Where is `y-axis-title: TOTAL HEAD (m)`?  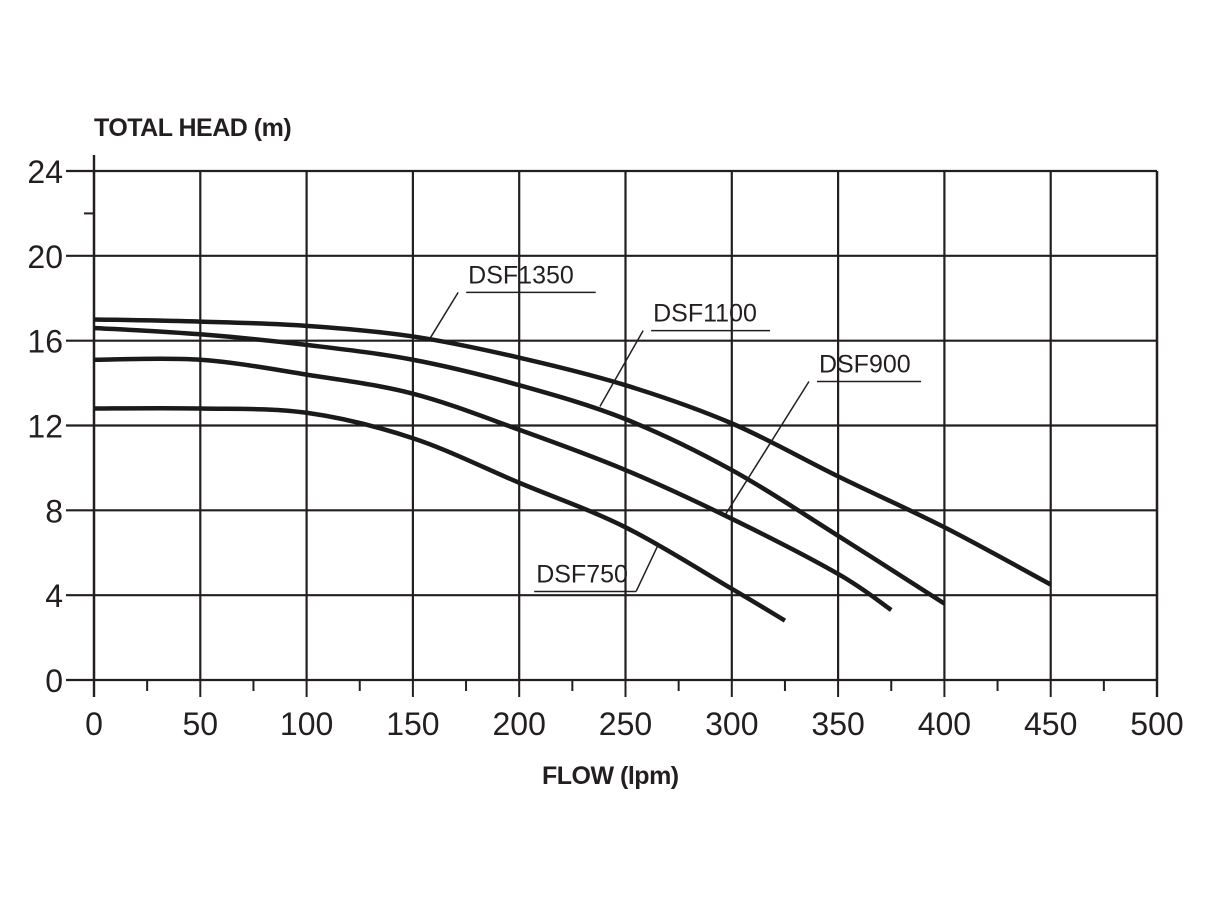 y-axis-title: TOTAL HEAD (m) is located at coordinates (193, 128).